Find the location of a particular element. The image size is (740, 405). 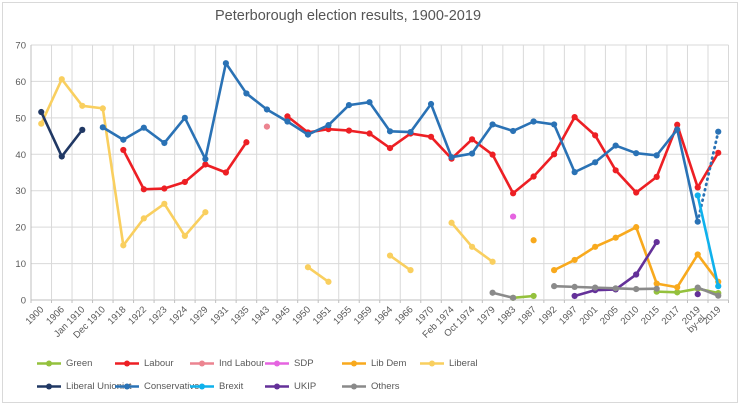

x-axis-label: 1950 is located at coordinates (301, 315).